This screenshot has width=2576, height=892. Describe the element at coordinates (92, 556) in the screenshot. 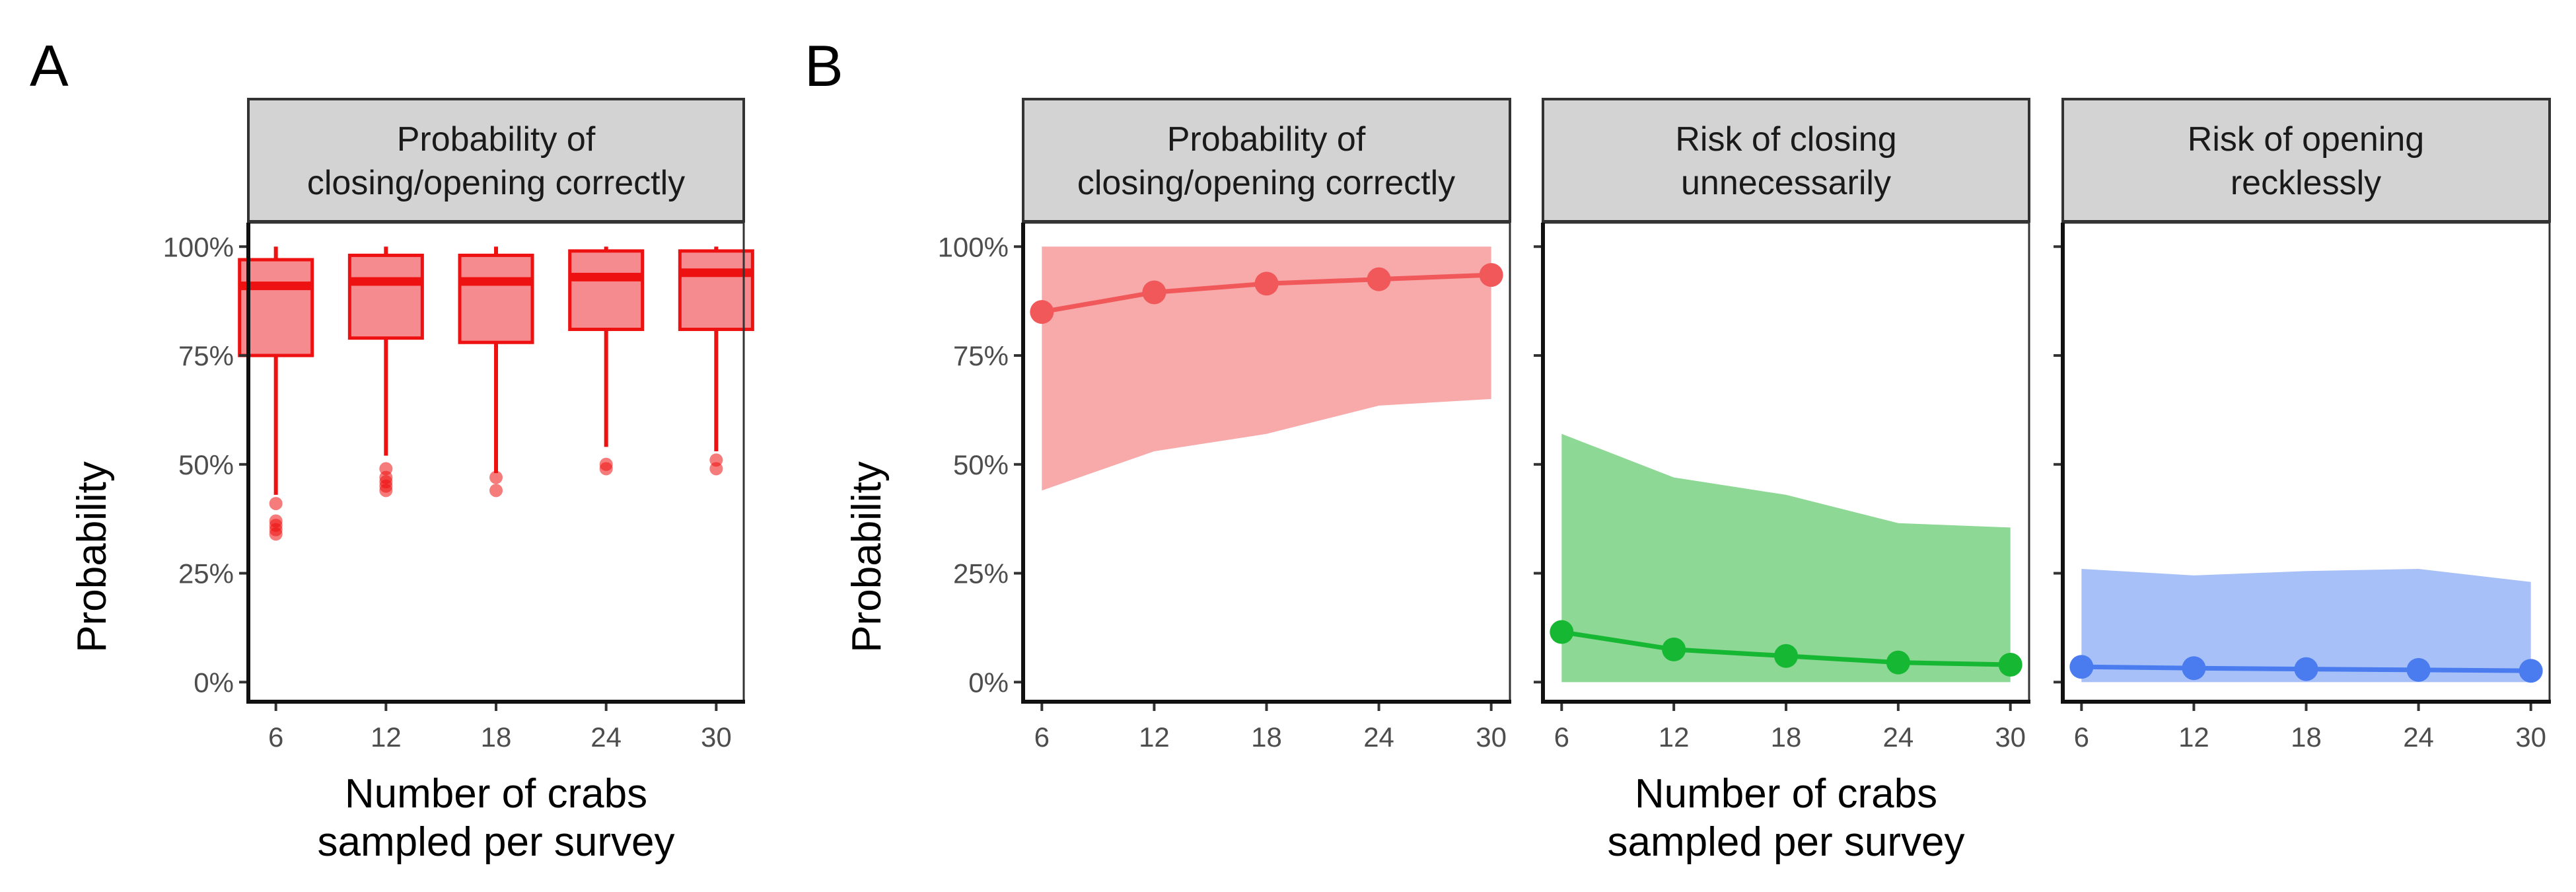

I see `y-axis-title-a: Probability` at that location.